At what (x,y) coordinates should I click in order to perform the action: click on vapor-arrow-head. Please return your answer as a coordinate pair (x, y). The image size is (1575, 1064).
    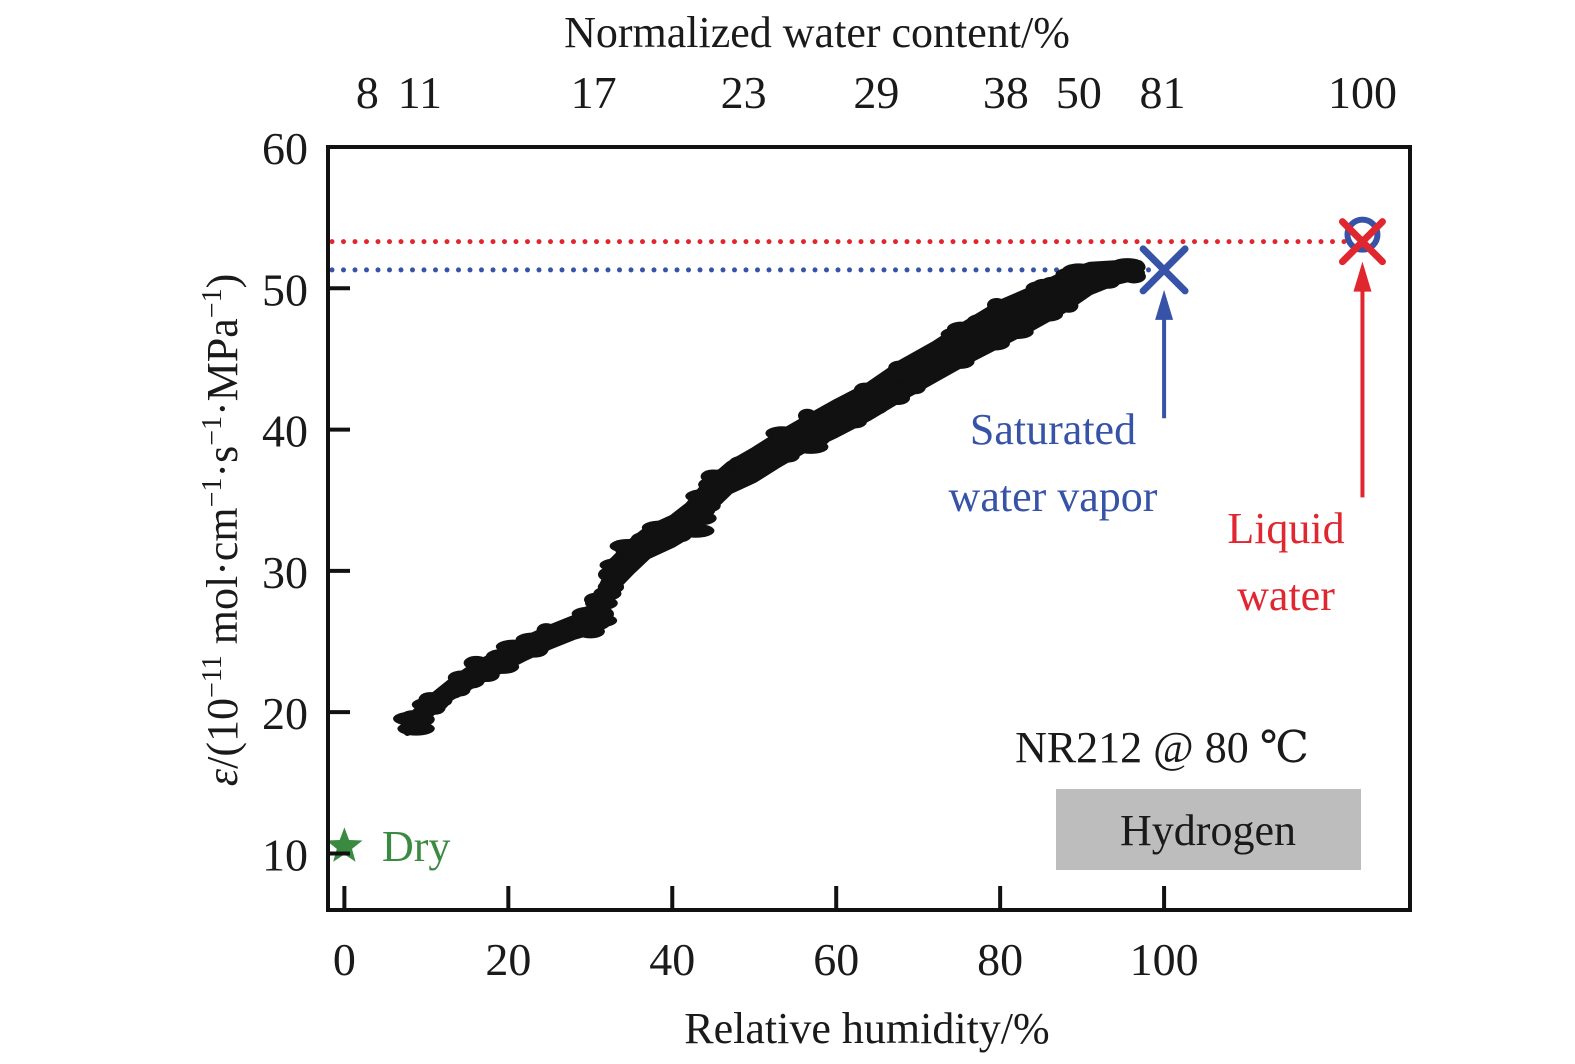
    Looking at the image, I should click on (1164, 304).